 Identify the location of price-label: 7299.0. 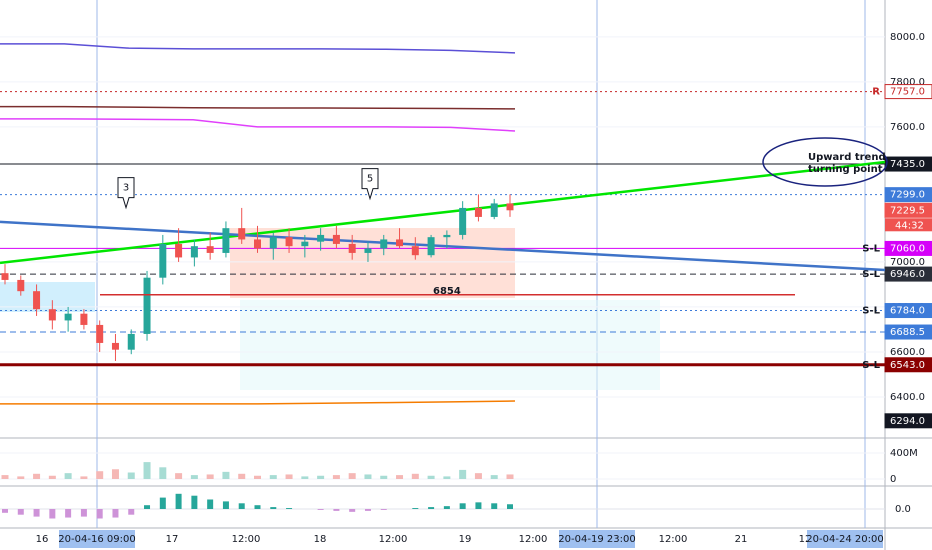
(907, 195).